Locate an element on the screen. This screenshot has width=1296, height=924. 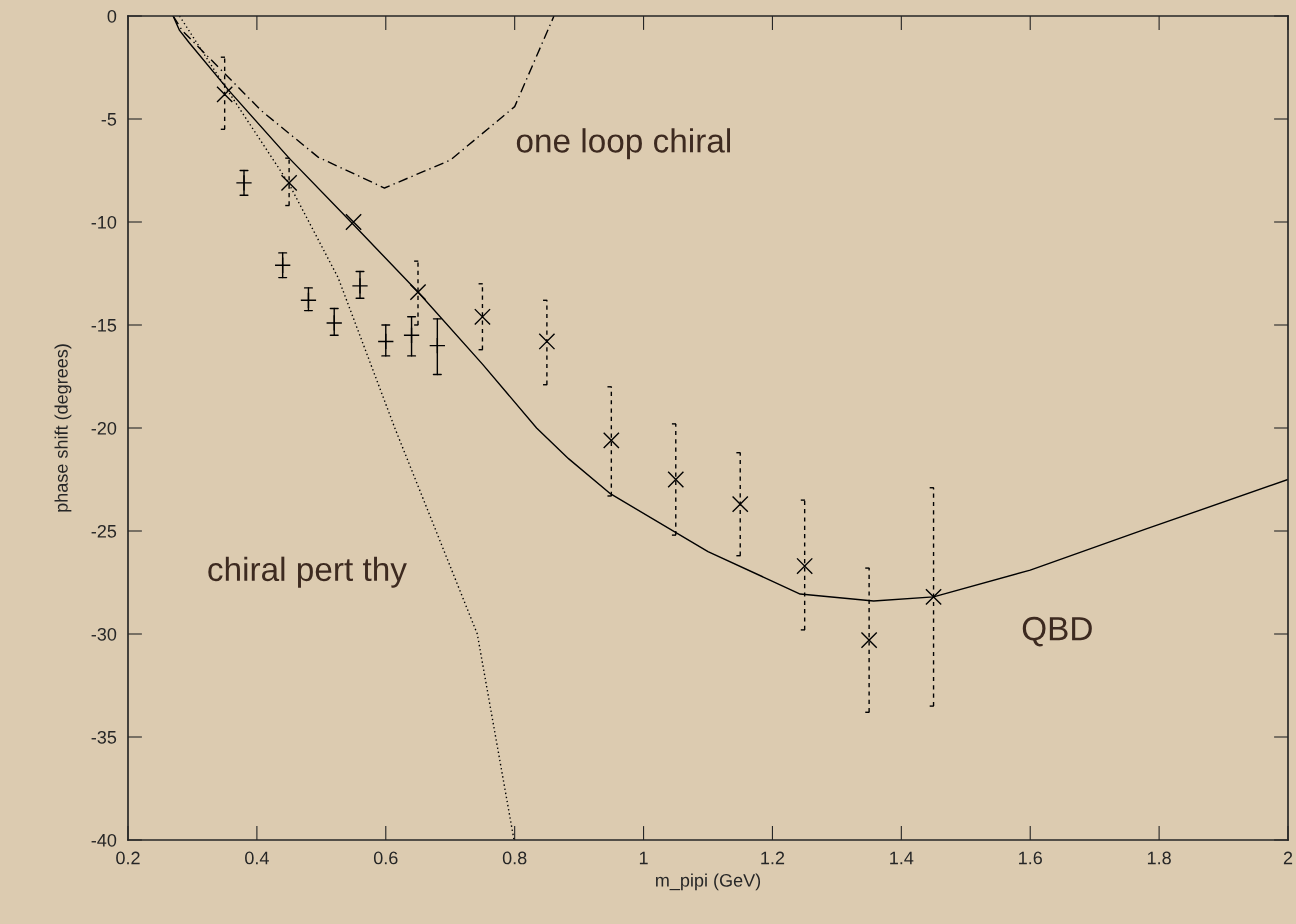
y-axis-title: phase shift (degrees) is located at coordinates (63, 428).